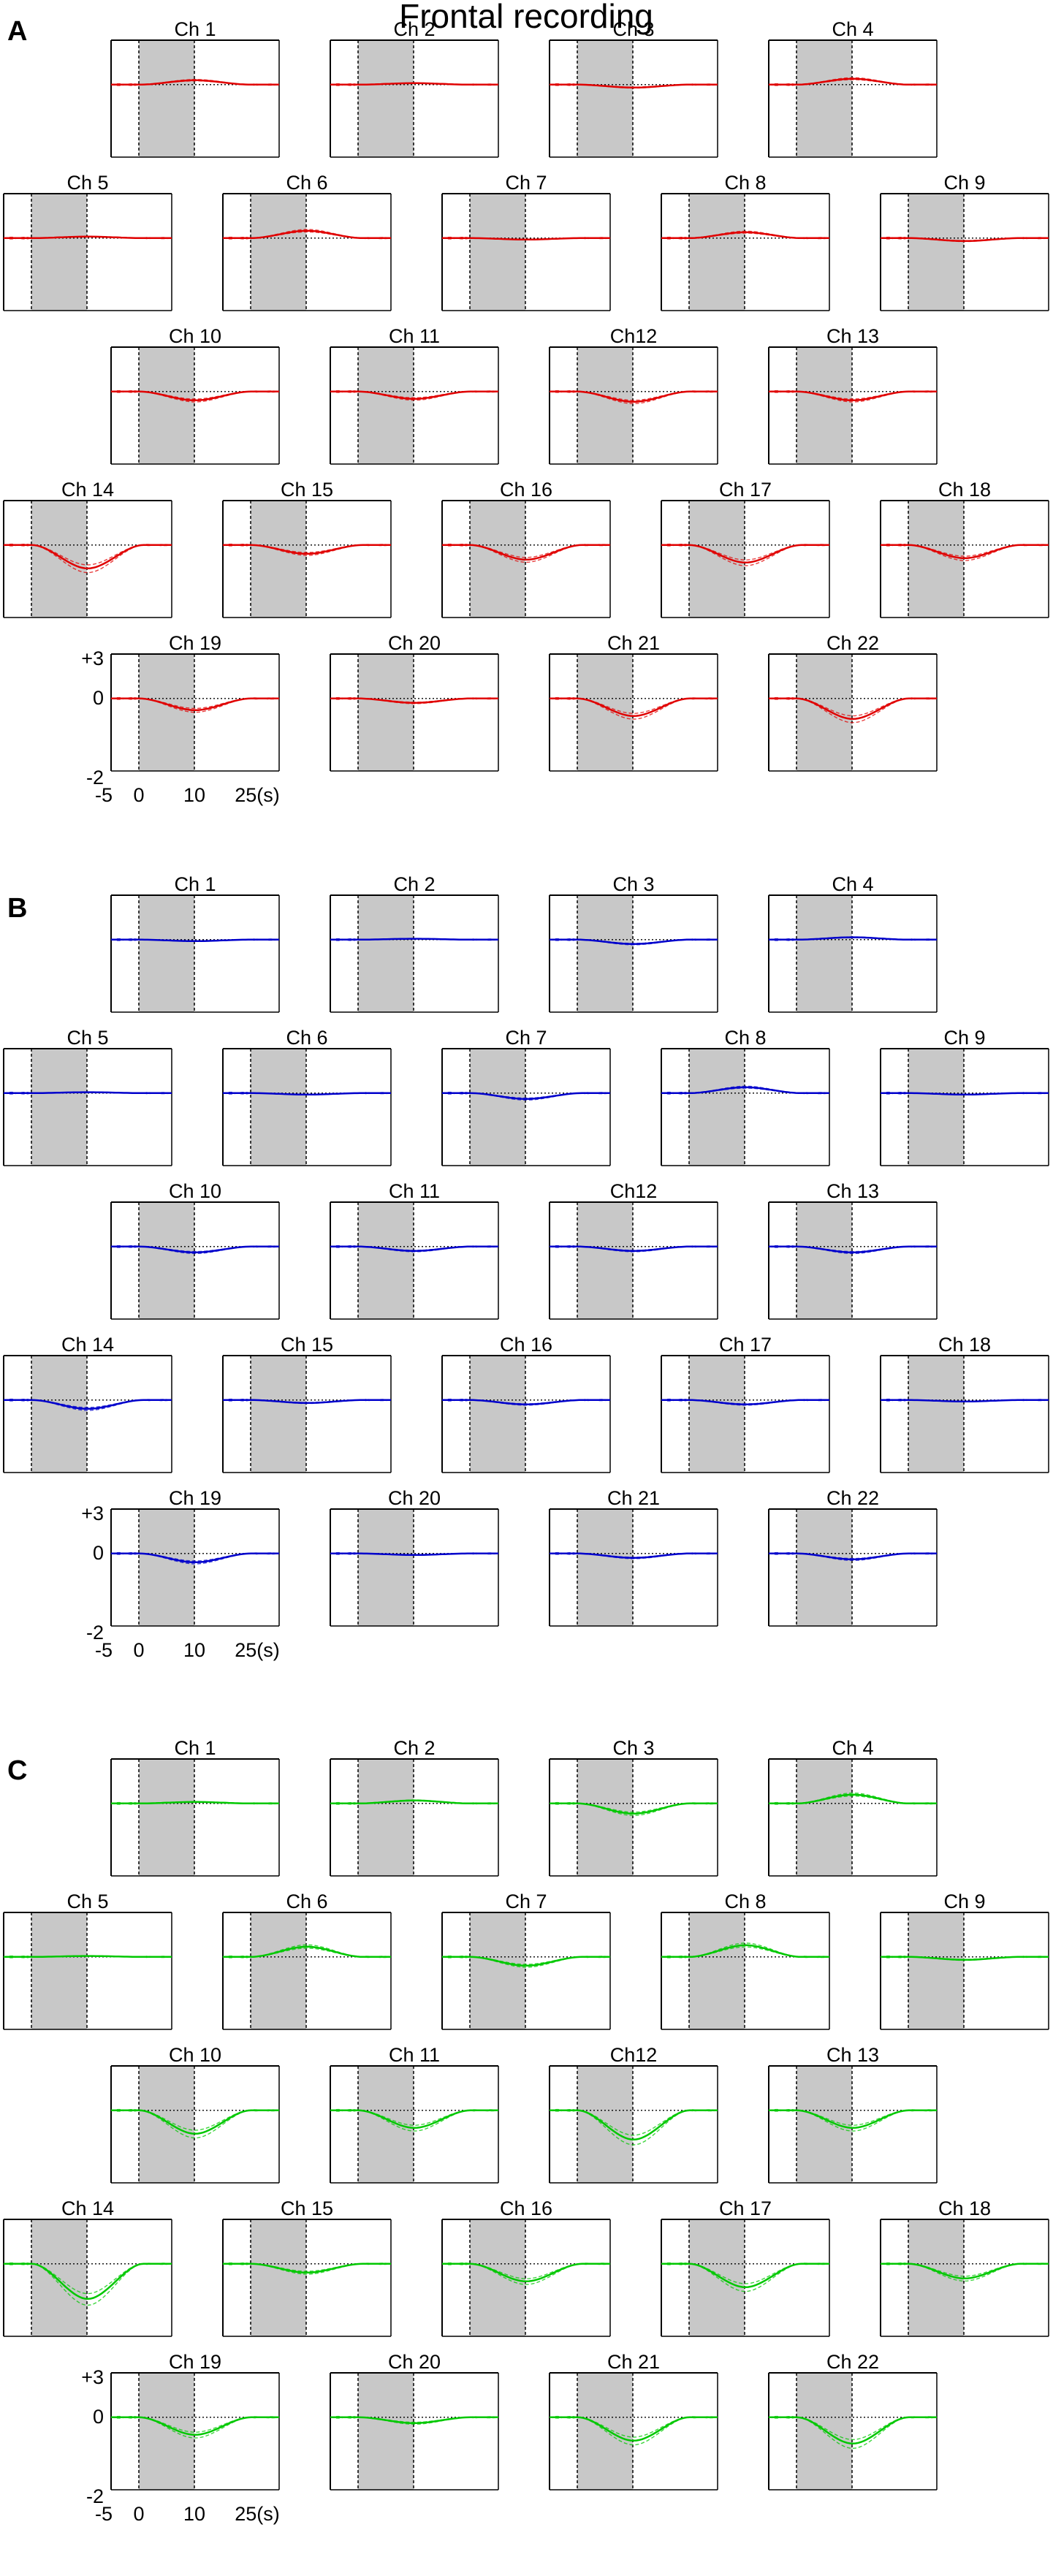 This screenshot has height=2576, width=1053. I want to click on subplot-B-18: Ch 18, so click(964, 1403).